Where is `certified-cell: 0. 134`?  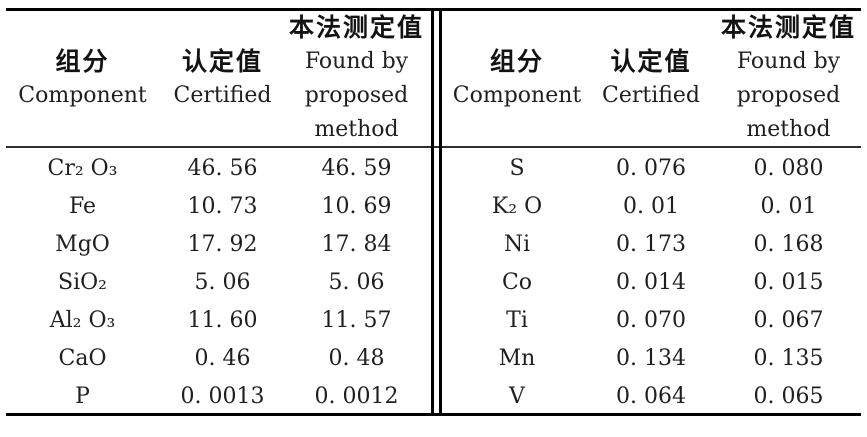 certified-cell: 0. 134 is located at coordinates (651, 358).